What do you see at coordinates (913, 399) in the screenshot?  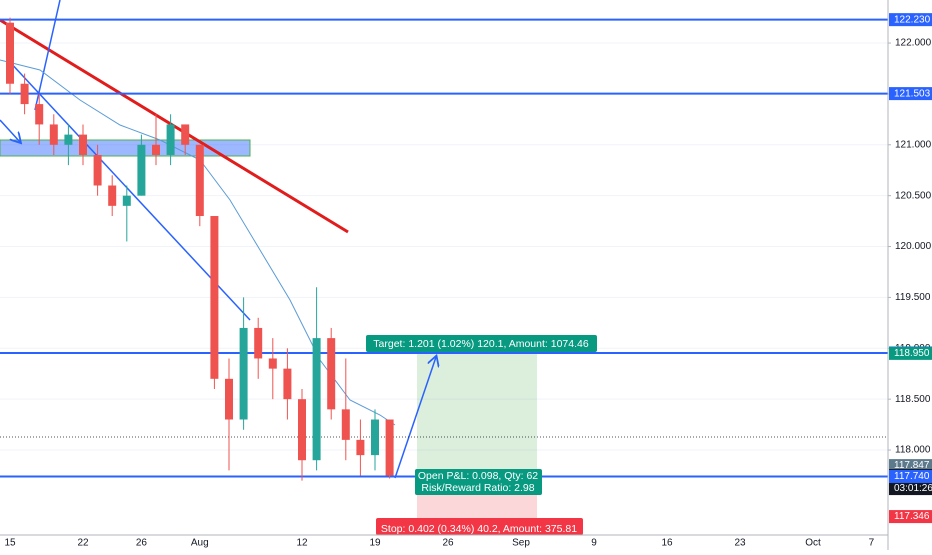 I see `y-tick-label: 118.500` at bounding box center [913, 399].